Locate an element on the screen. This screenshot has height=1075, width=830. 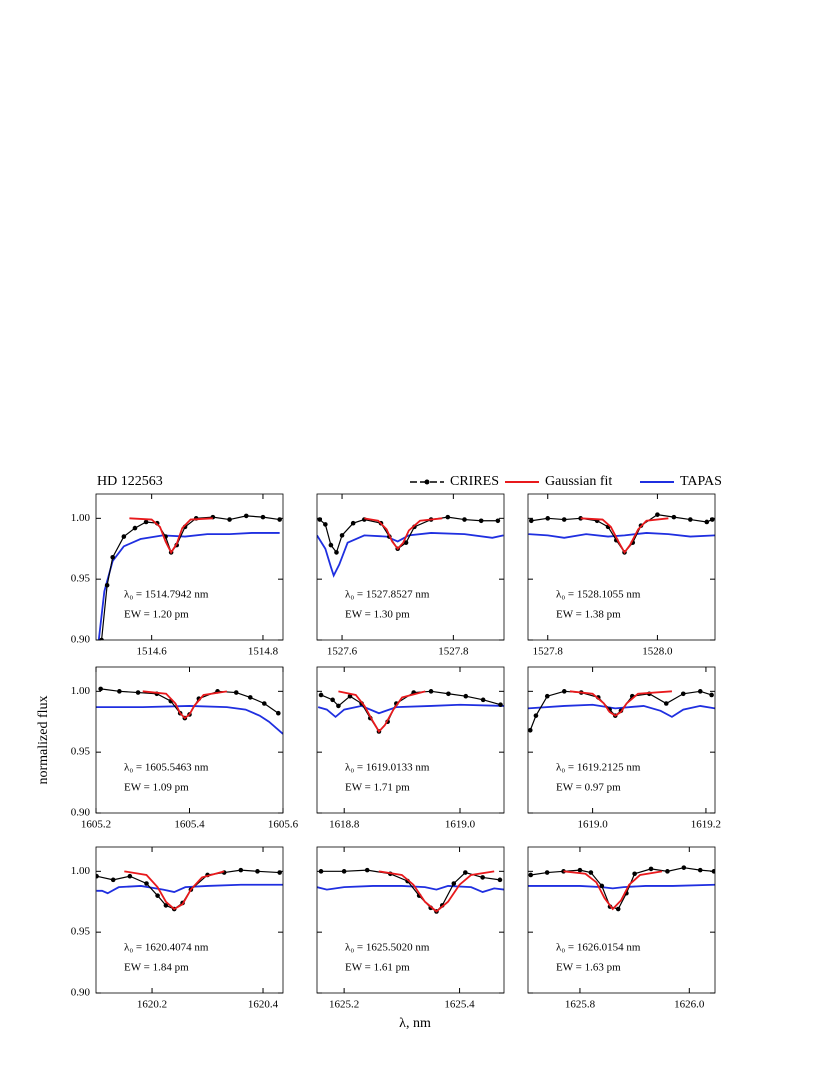
annotation: EW = 1.61 pm is located at coordinates (377, 968).